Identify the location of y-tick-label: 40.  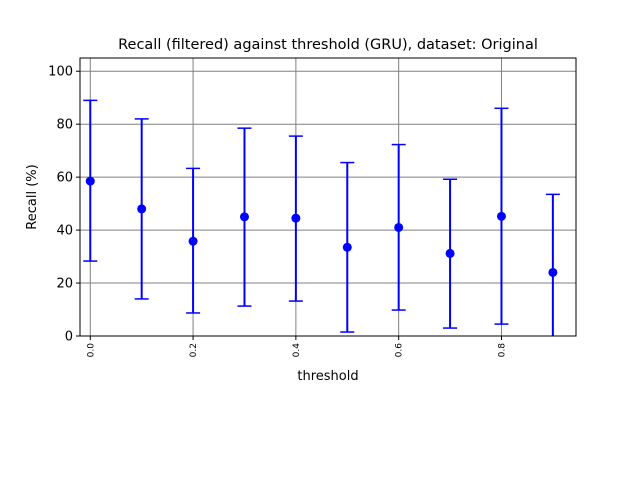
(64, 231).